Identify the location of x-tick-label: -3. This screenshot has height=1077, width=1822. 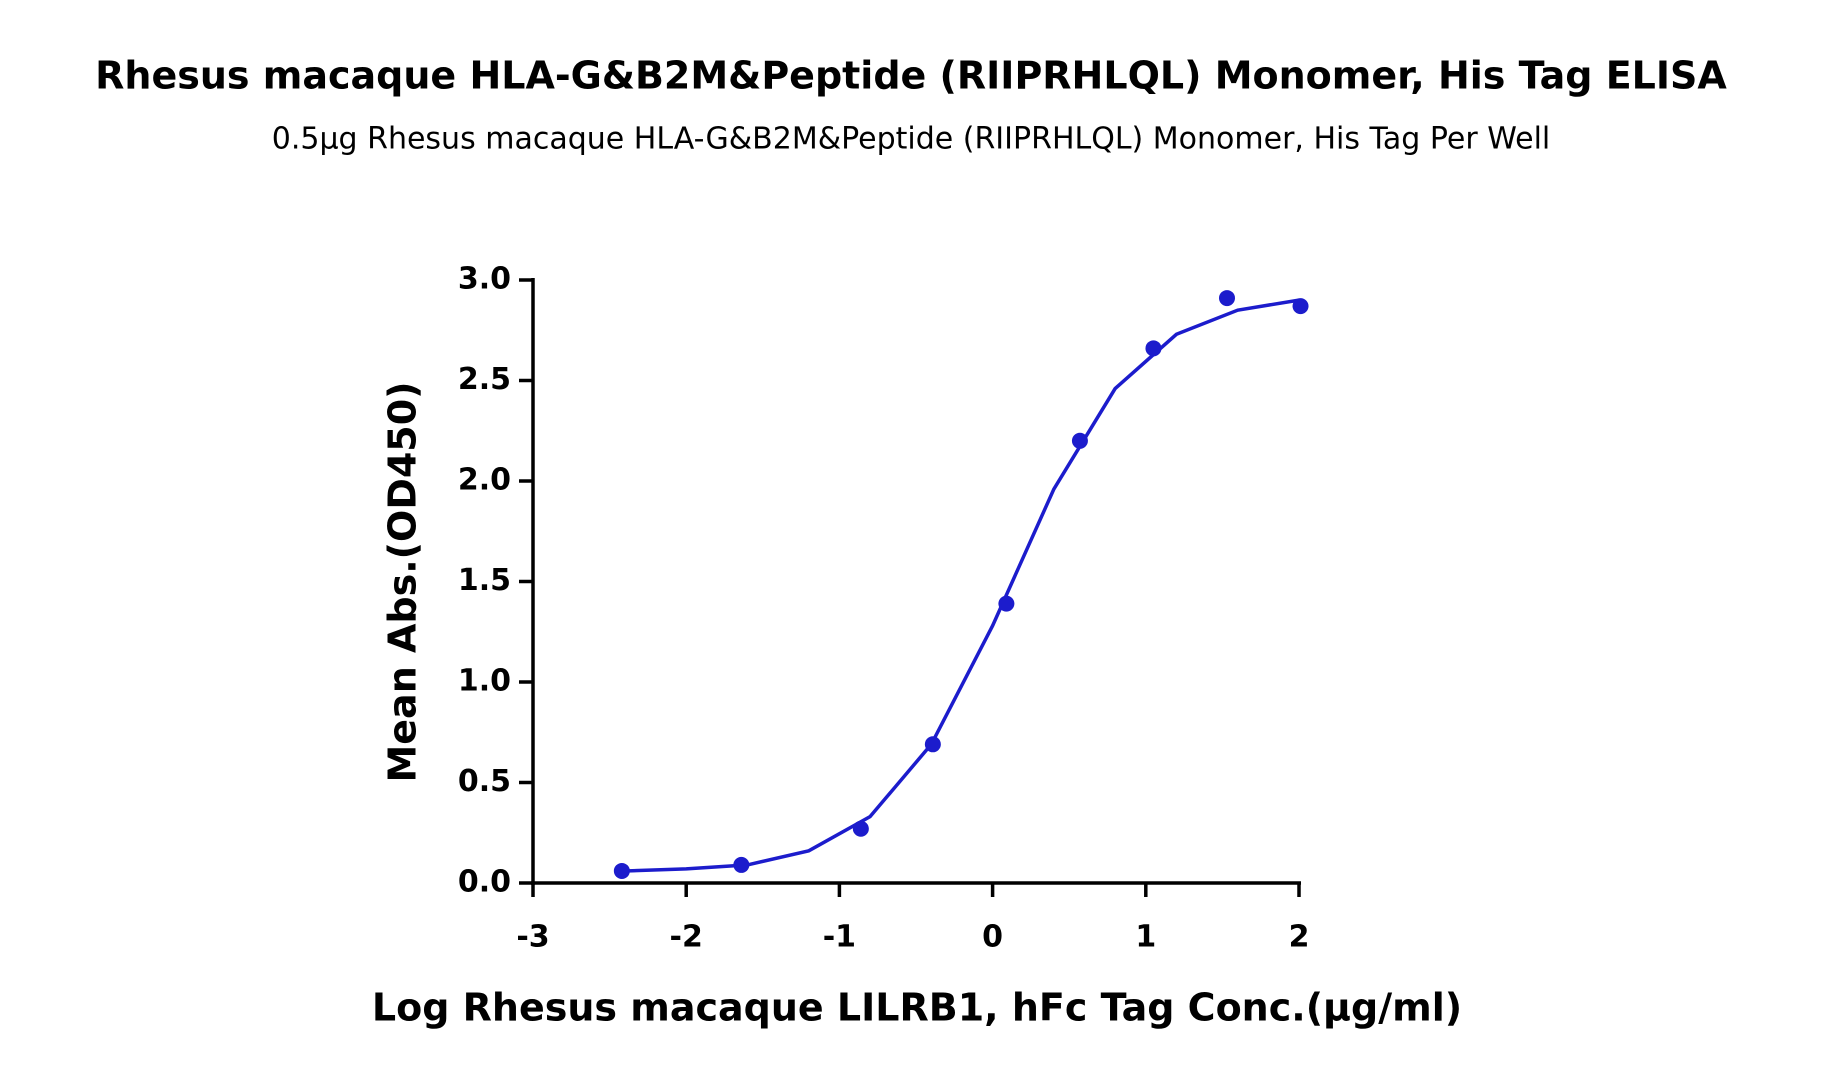
(532, 937).